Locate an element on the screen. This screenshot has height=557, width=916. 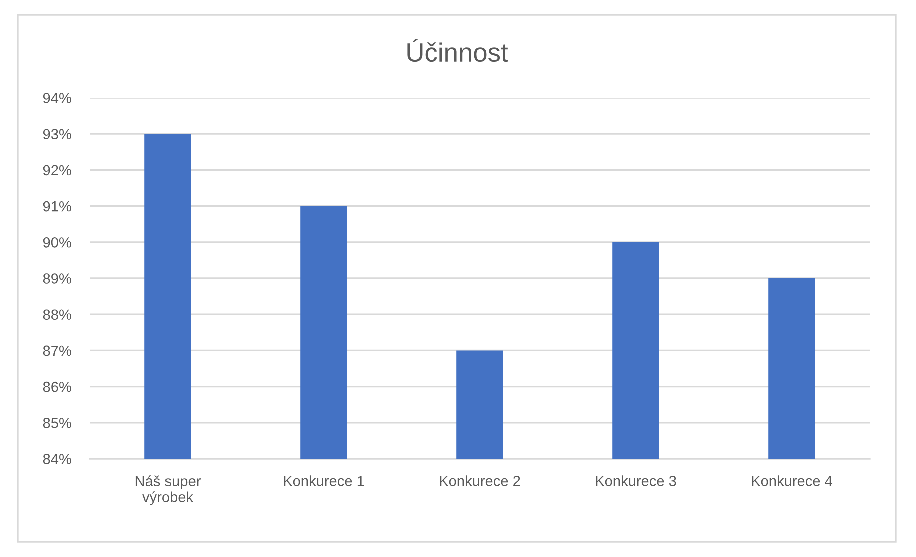
y-tick-label: 84% is located at coordinates (57, 459).